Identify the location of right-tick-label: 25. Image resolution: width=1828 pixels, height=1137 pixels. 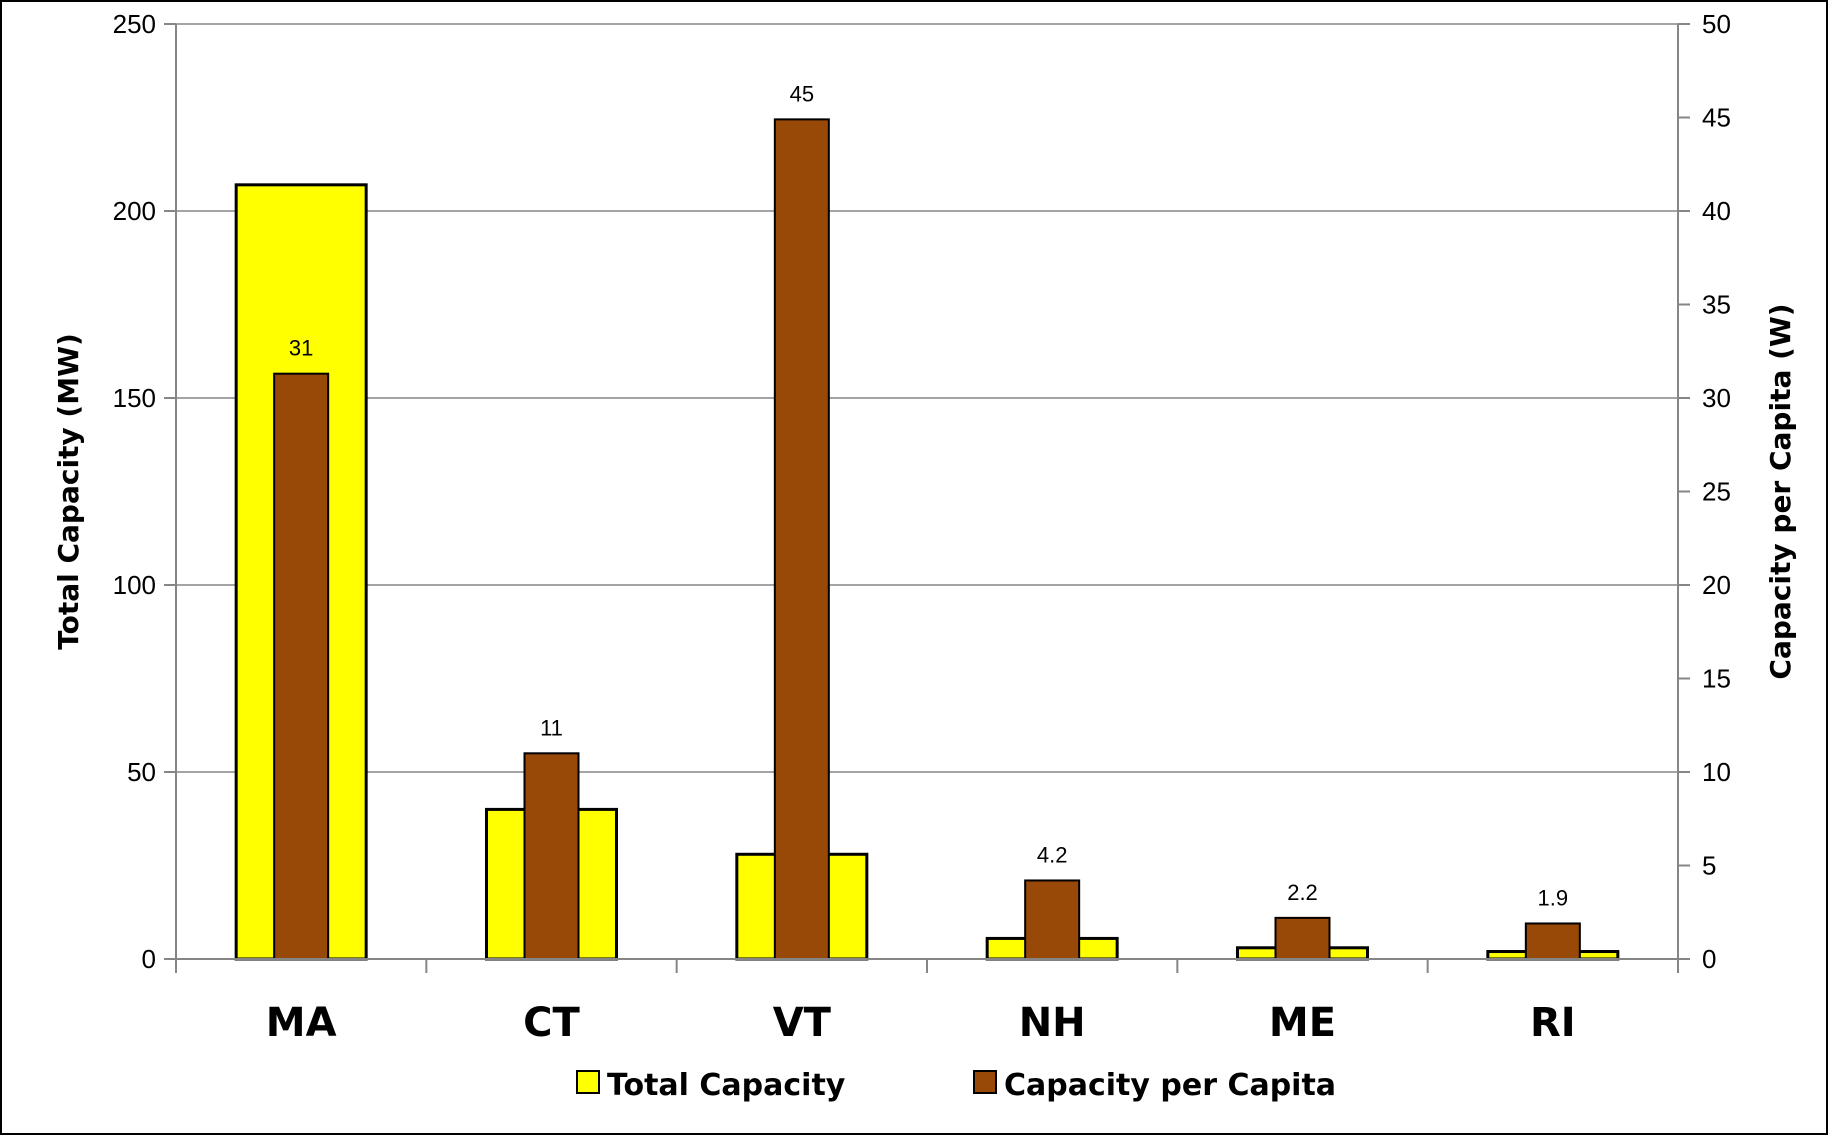
(1716, 492).